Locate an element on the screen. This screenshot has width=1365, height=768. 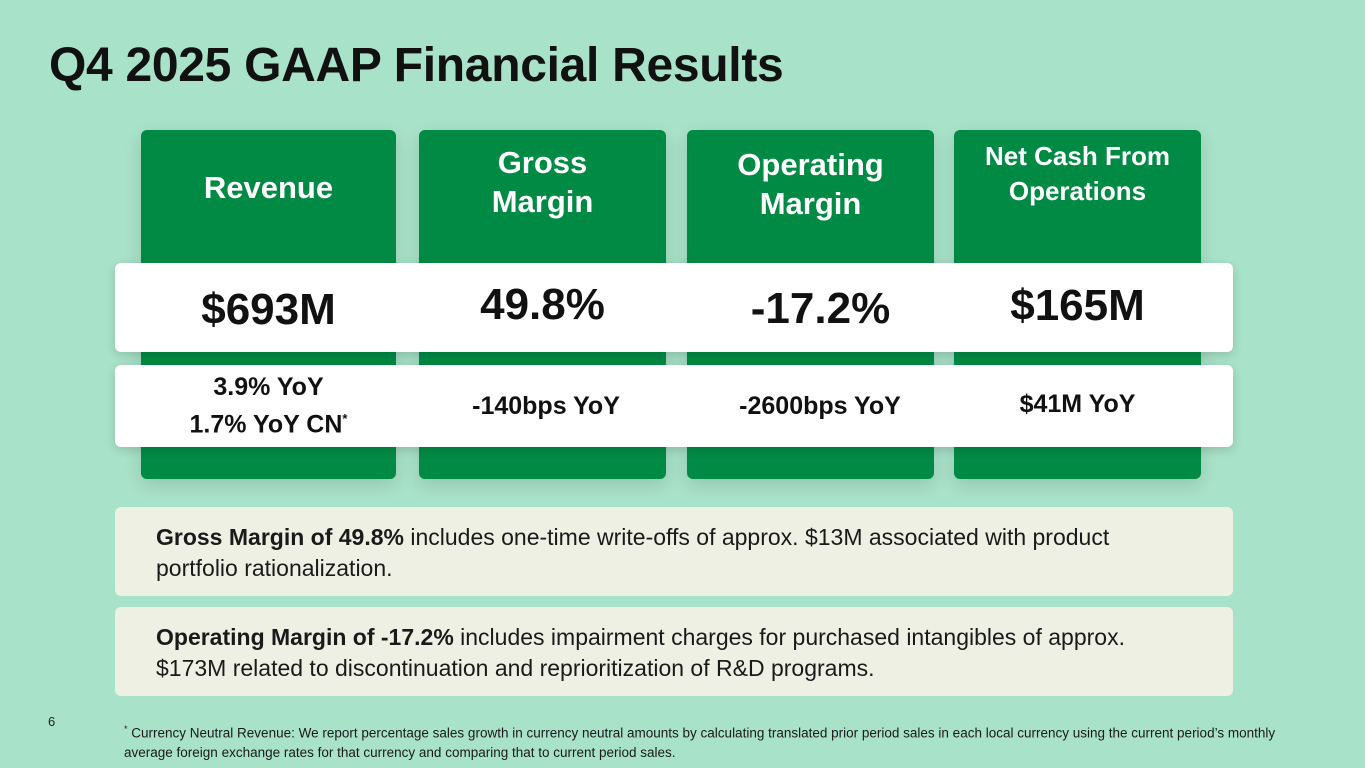
operating-margin-card-header: Operating Margin is located at coordinates (810, 184).